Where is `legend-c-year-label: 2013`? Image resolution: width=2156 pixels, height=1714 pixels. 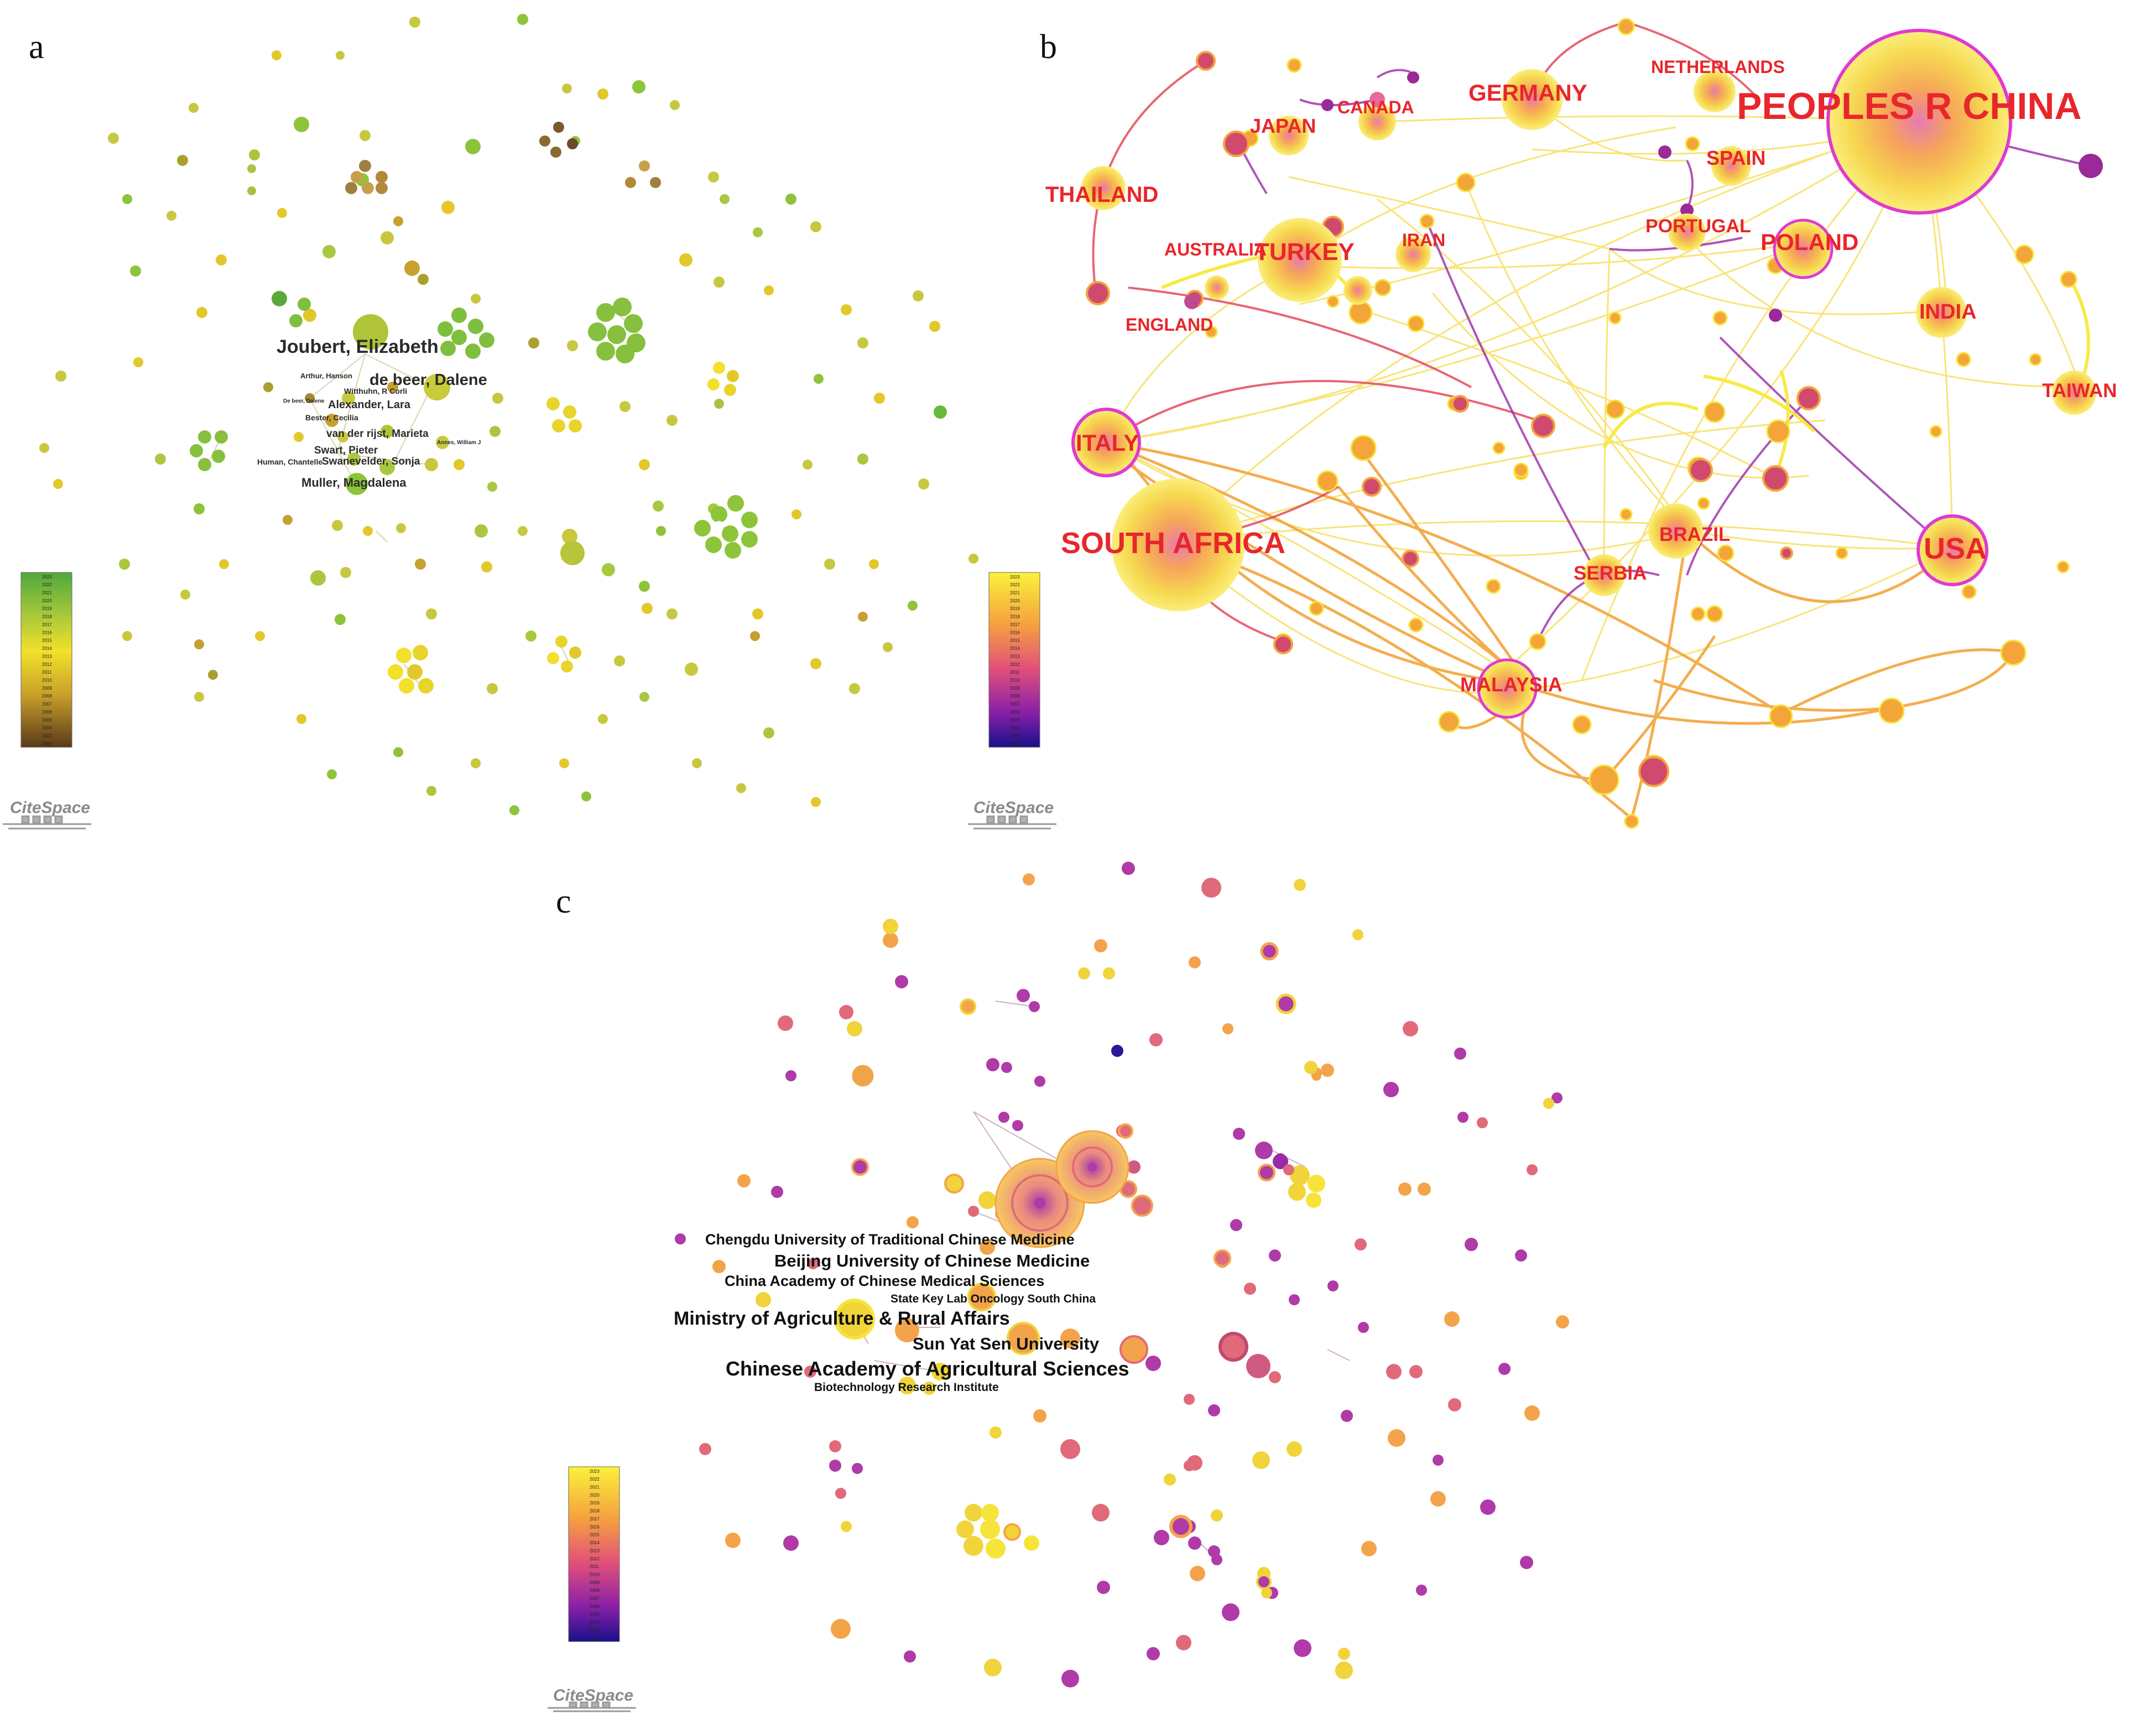
legend-c-year-label: 2013 is located at coordinates (595, 1550).